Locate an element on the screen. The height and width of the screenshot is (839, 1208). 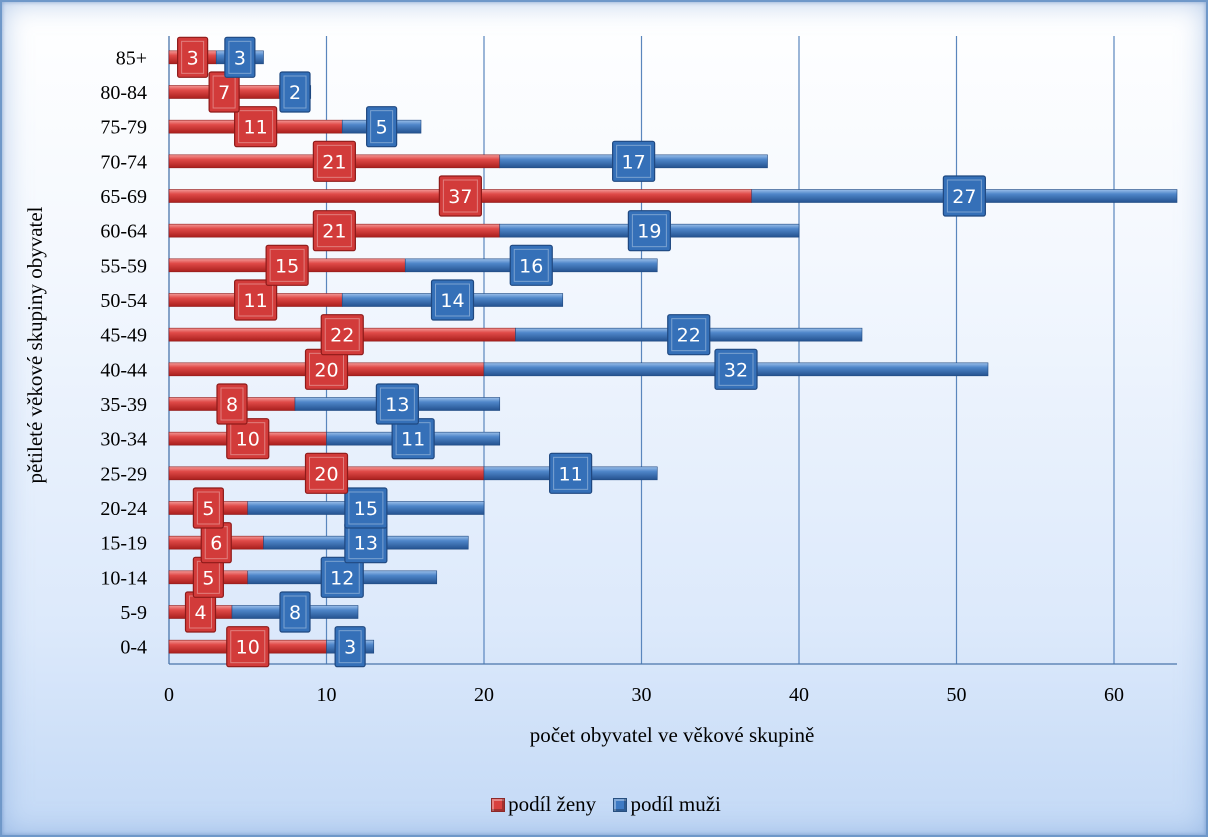
x-tick-label: 20 is located at coordinates (484, 695).